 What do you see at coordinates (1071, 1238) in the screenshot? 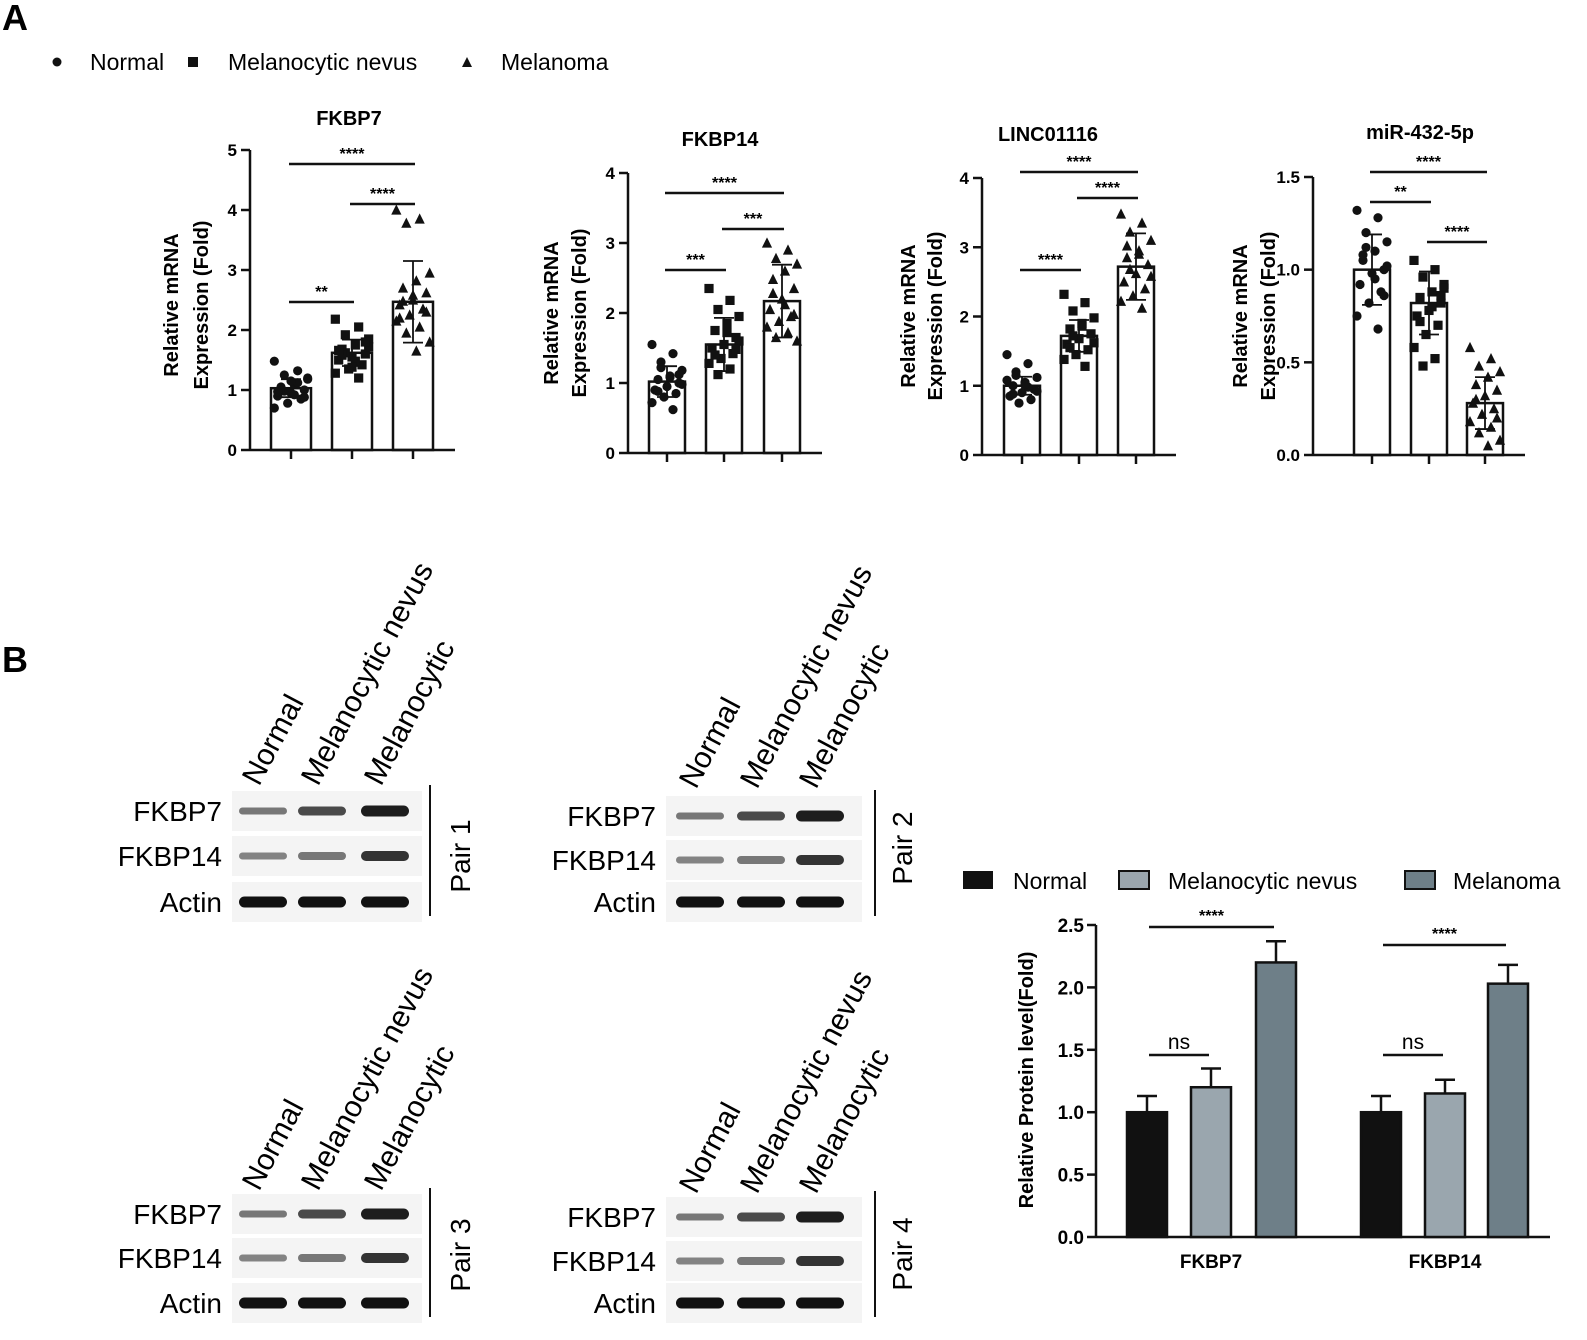
I see `y-tick-label: 0.0` at bounding box center [1071, 1238].